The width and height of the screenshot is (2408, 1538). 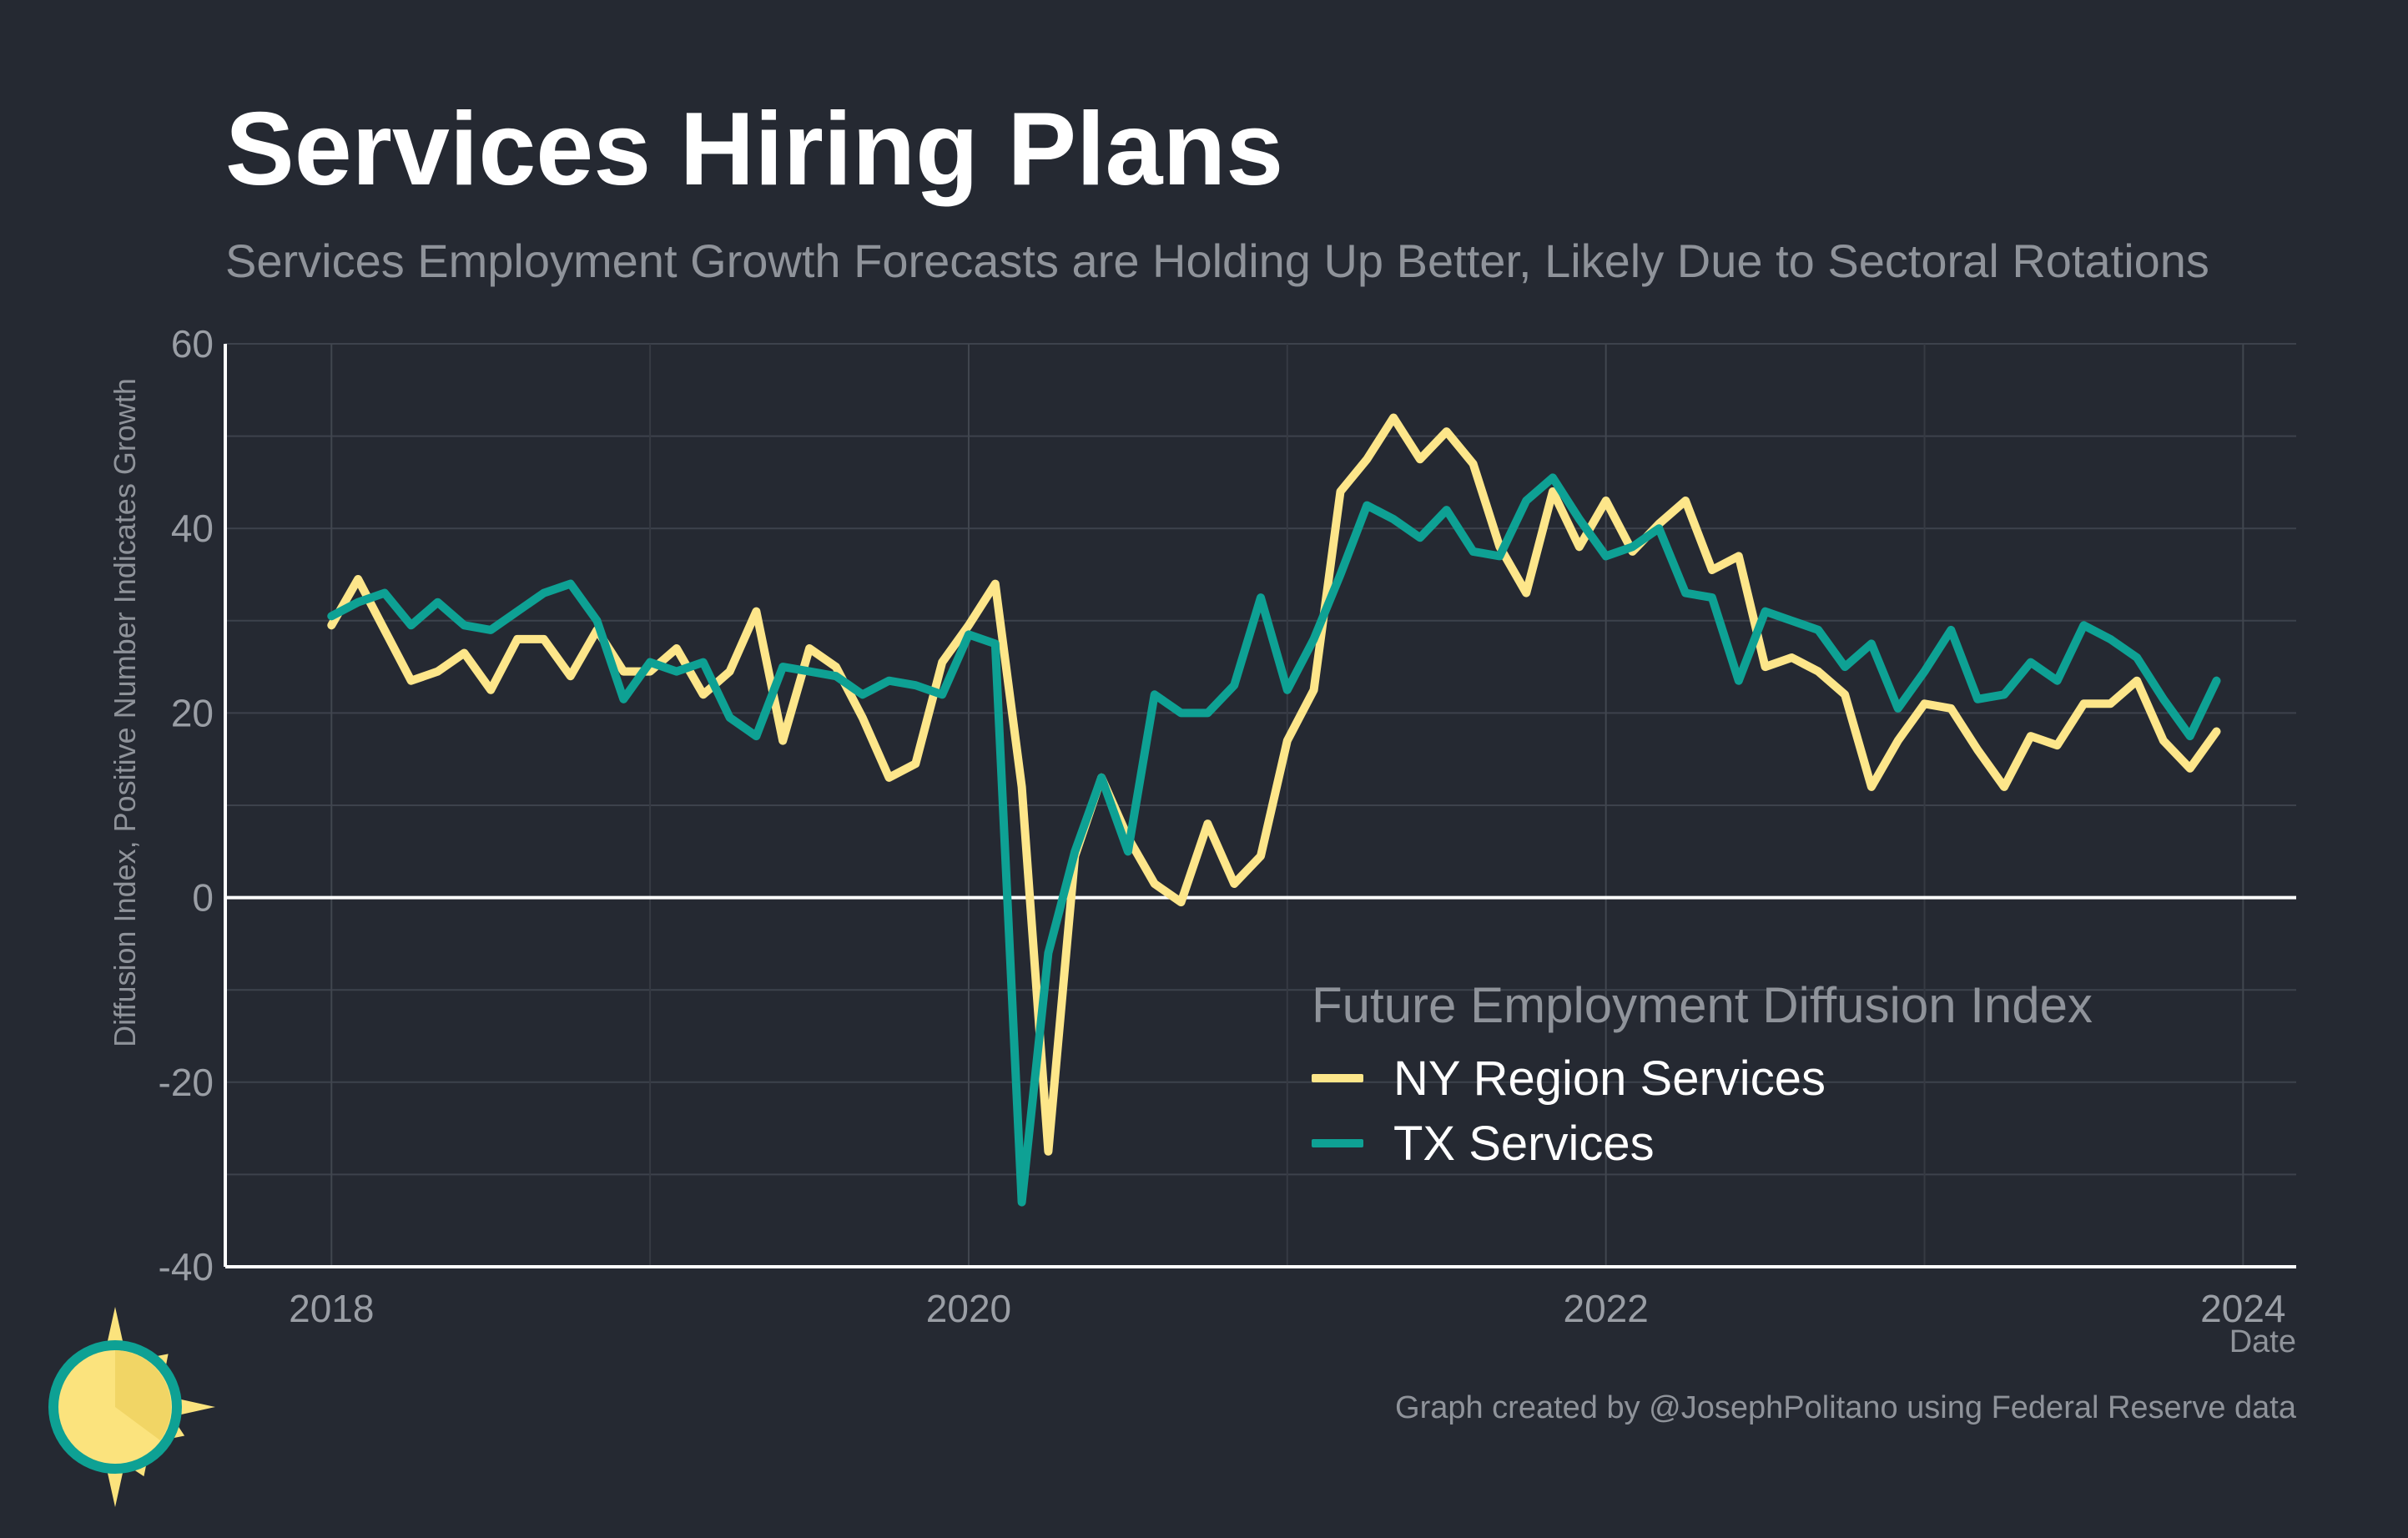 I want to click on legend-label-tx: TX Services, so click(x=1524, y=1143).